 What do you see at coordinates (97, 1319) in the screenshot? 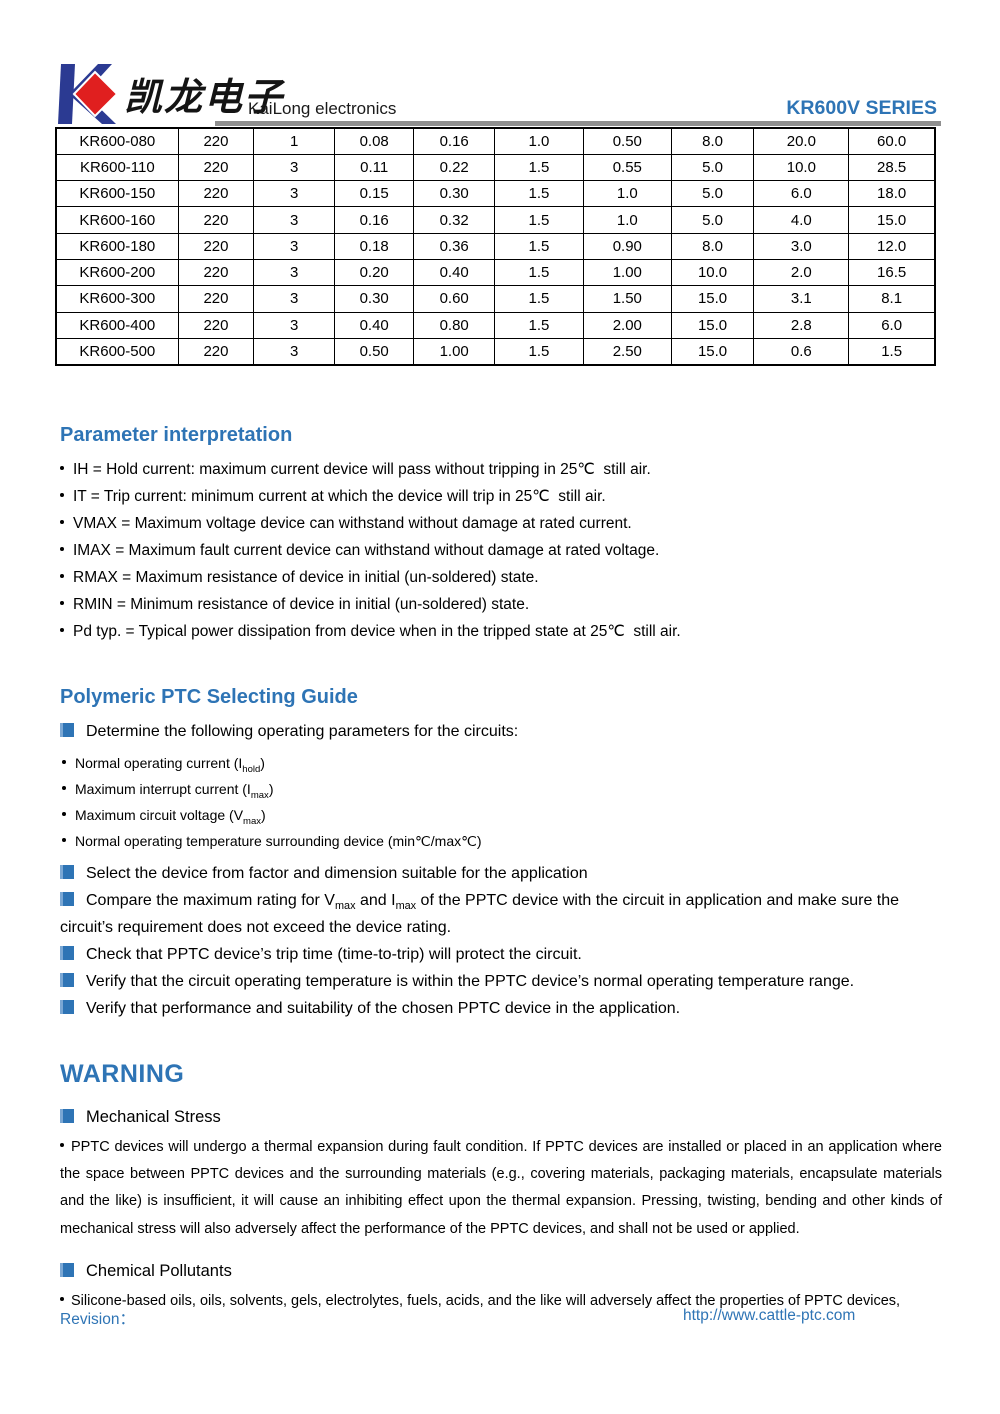
I see `revision-label: Revision：` at bounding box center [97, 1319].